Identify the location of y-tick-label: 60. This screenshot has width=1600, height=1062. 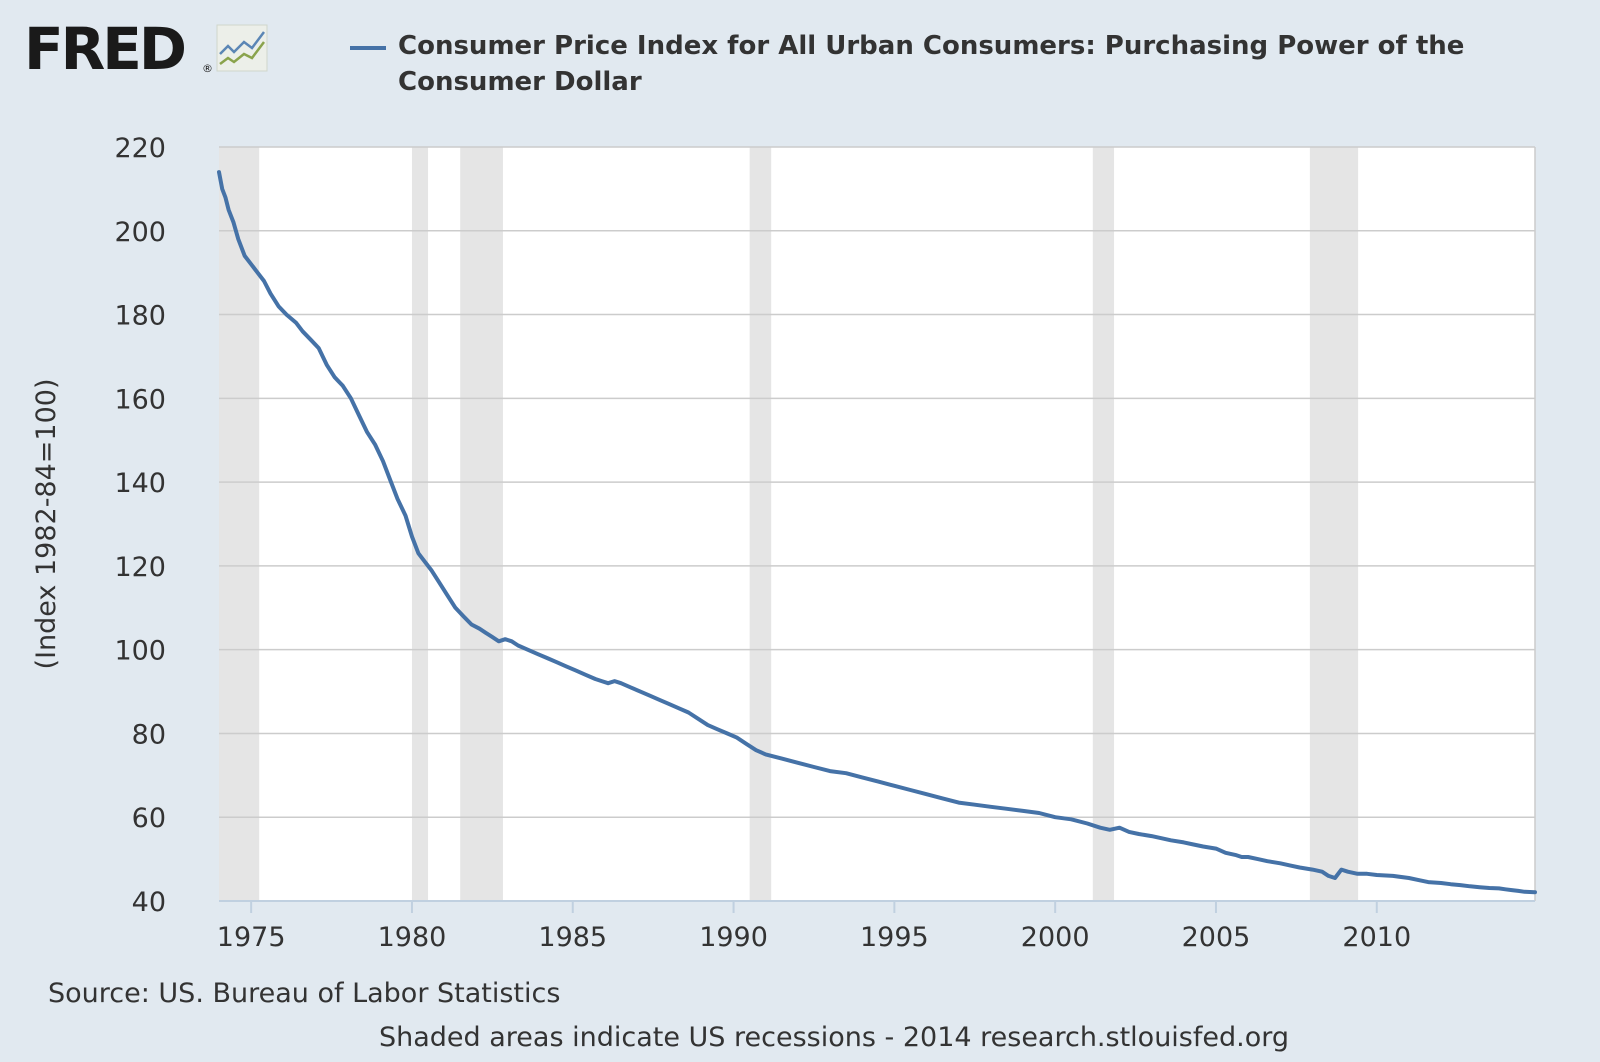
(149, 818).